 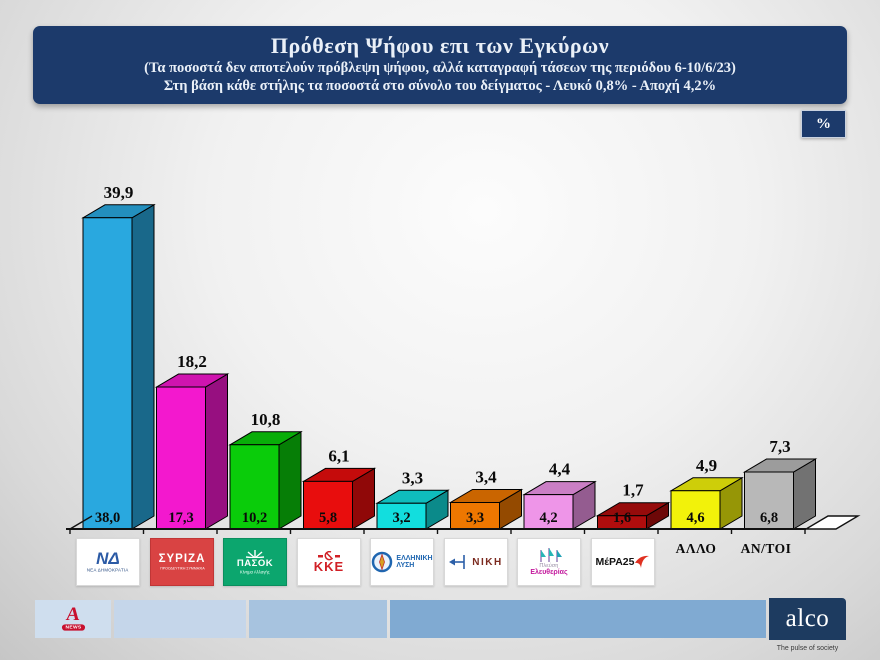 I want to click on bar-0-valid-value: 39,9, so click(x=119, y=192).